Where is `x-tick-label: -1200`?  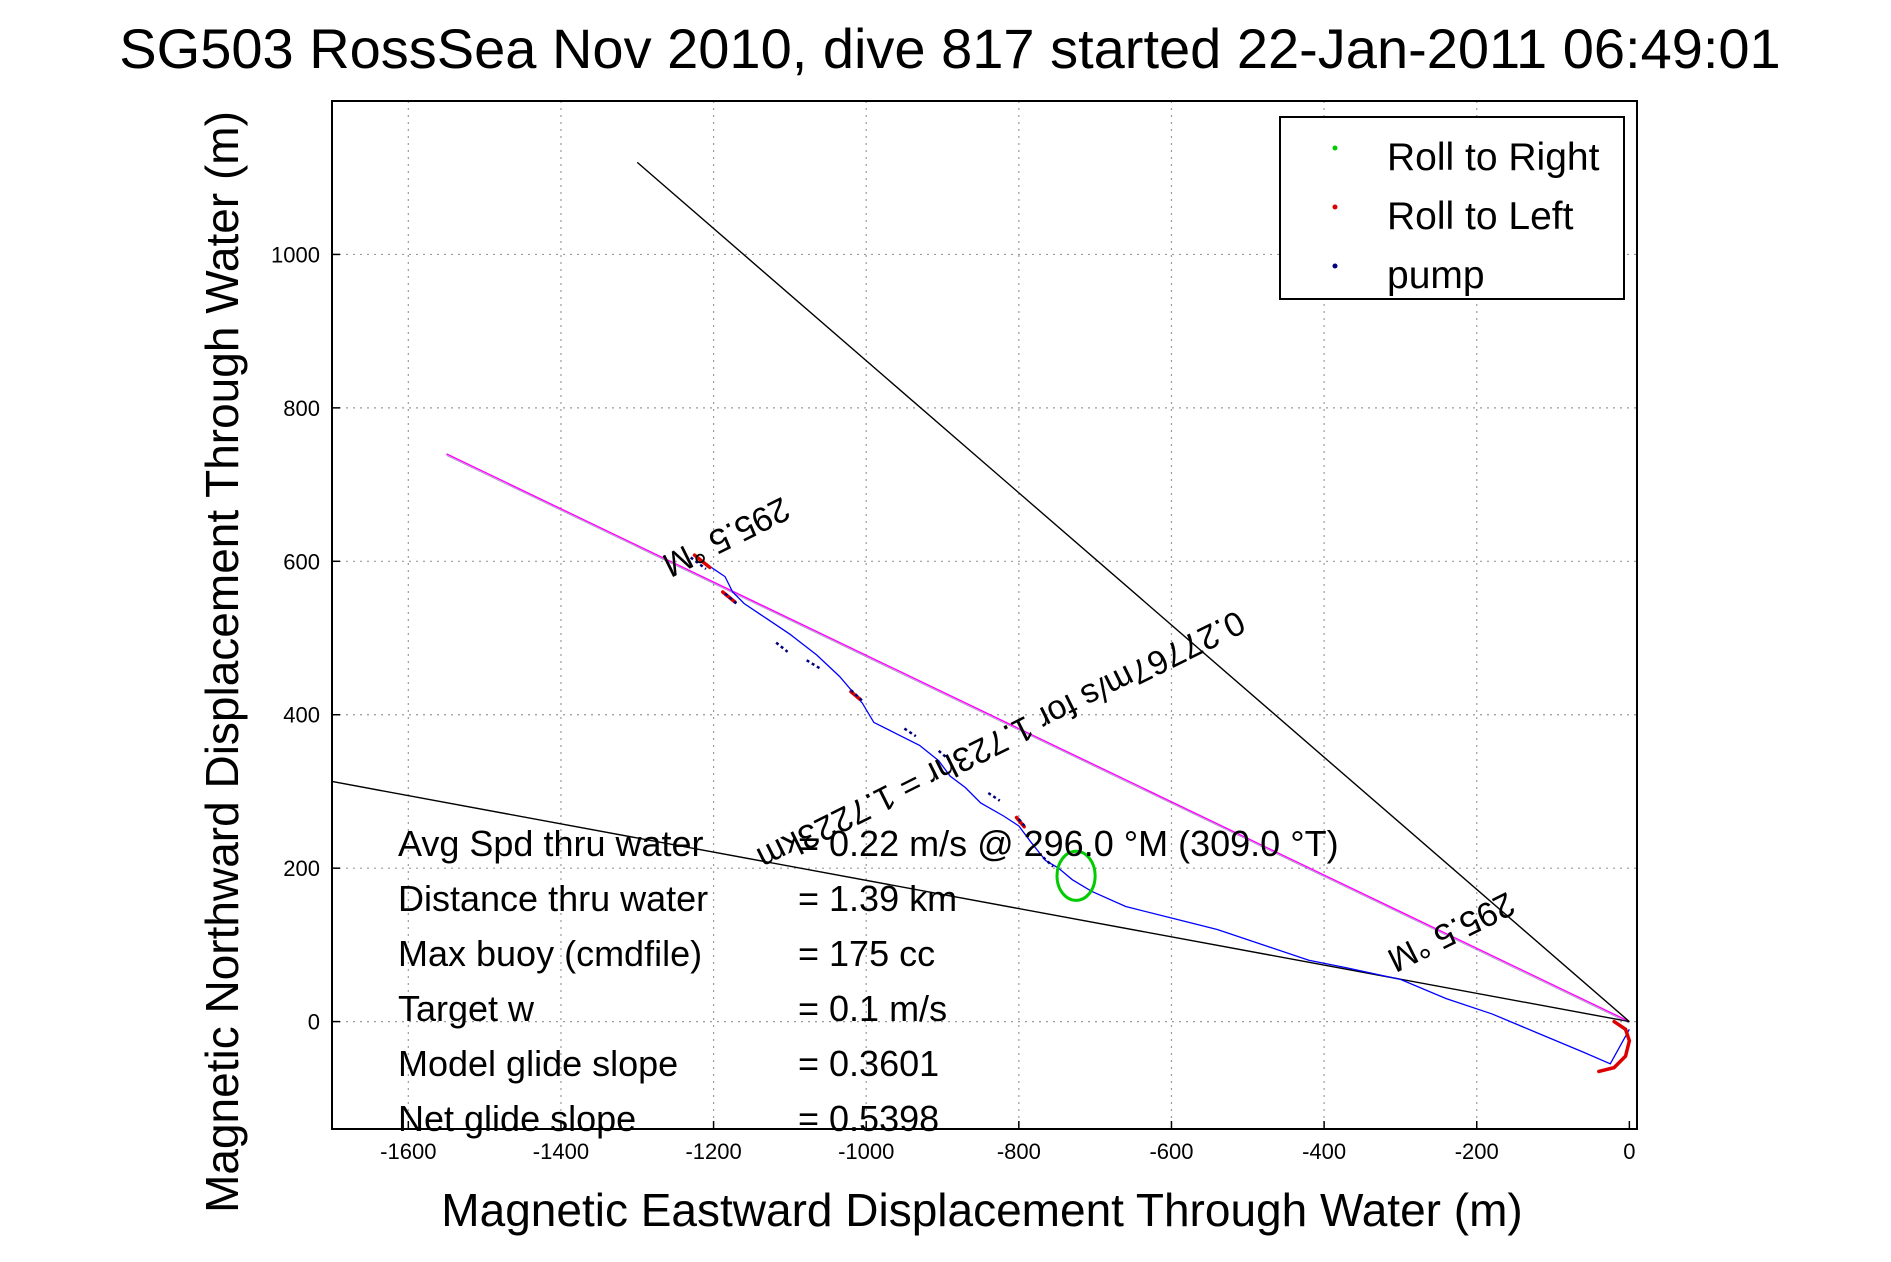 x-tick-label: -1200 is located at coordinates (713, 1151).